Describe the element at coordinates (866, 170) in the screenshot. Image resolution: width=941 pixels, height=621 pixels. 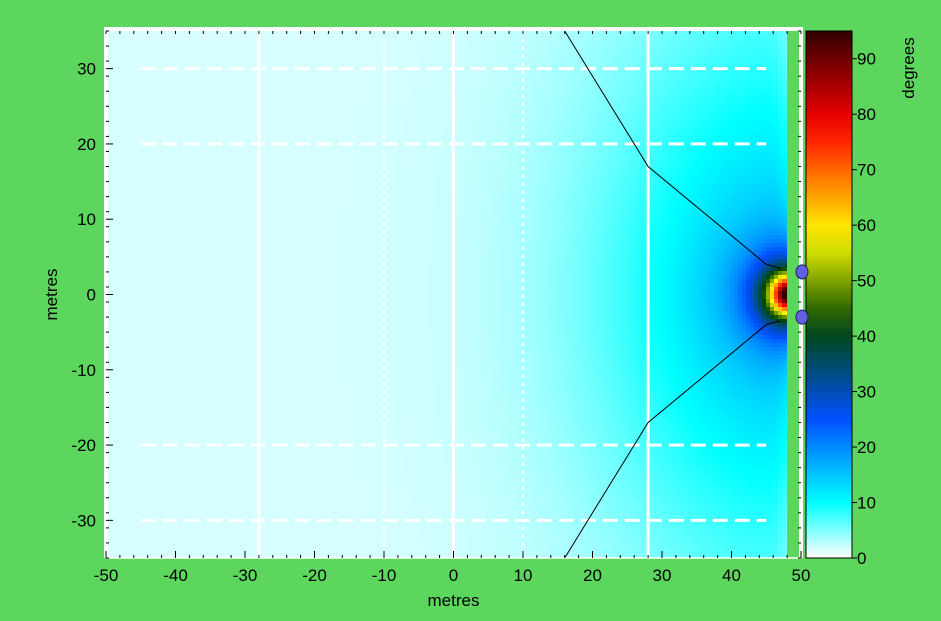
I see `colorbar-tick-label: 70` at that location.